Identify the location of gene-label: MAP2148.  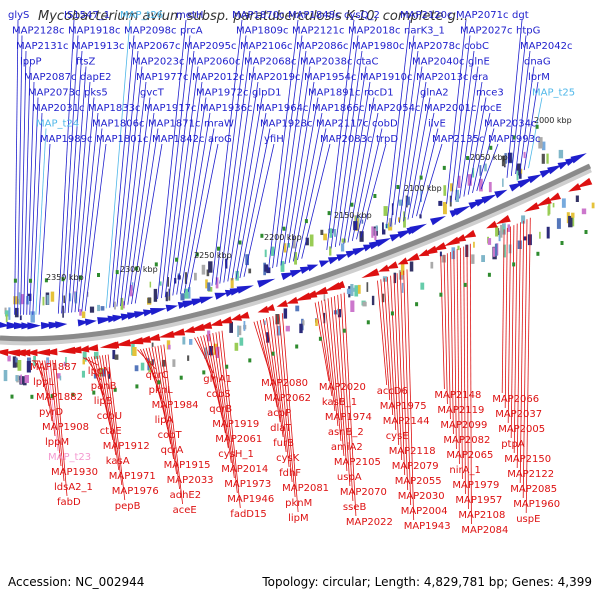
(457, 395).